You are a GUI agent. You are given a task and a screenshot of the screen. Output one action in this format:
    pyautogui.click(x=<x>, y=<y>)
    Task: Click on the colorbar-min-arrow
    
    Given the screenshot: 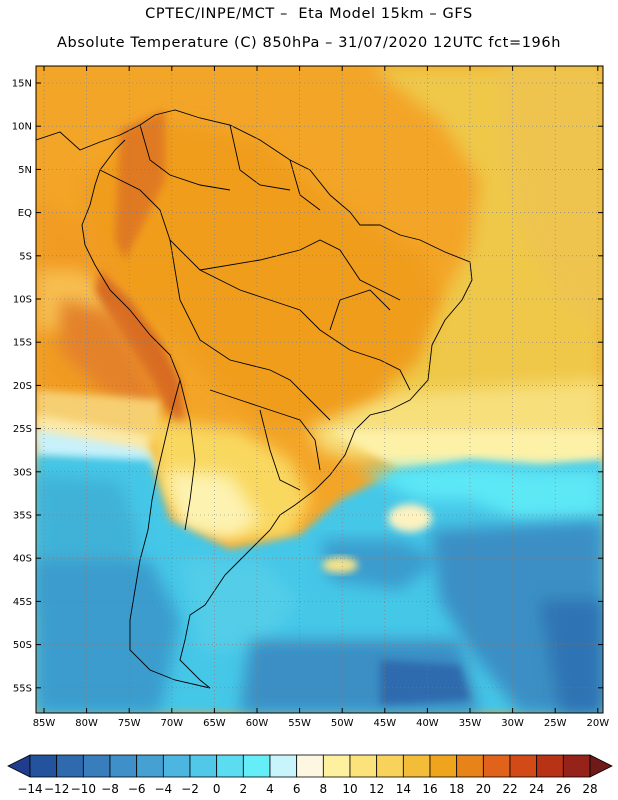 What is the action you would take?
    pyautogui.click(x=19, y=766)
    